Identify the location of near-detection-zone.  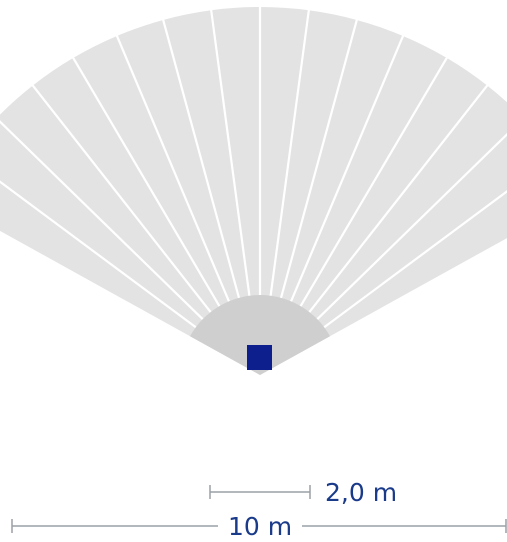
(260, 335).